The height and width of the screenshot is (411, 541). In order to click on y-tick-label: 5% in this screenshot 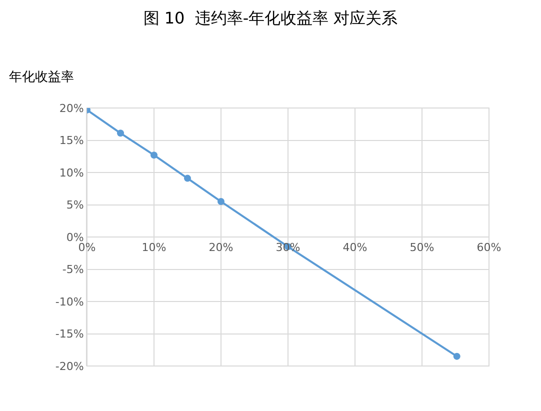, I will do `click(75, 205)`.